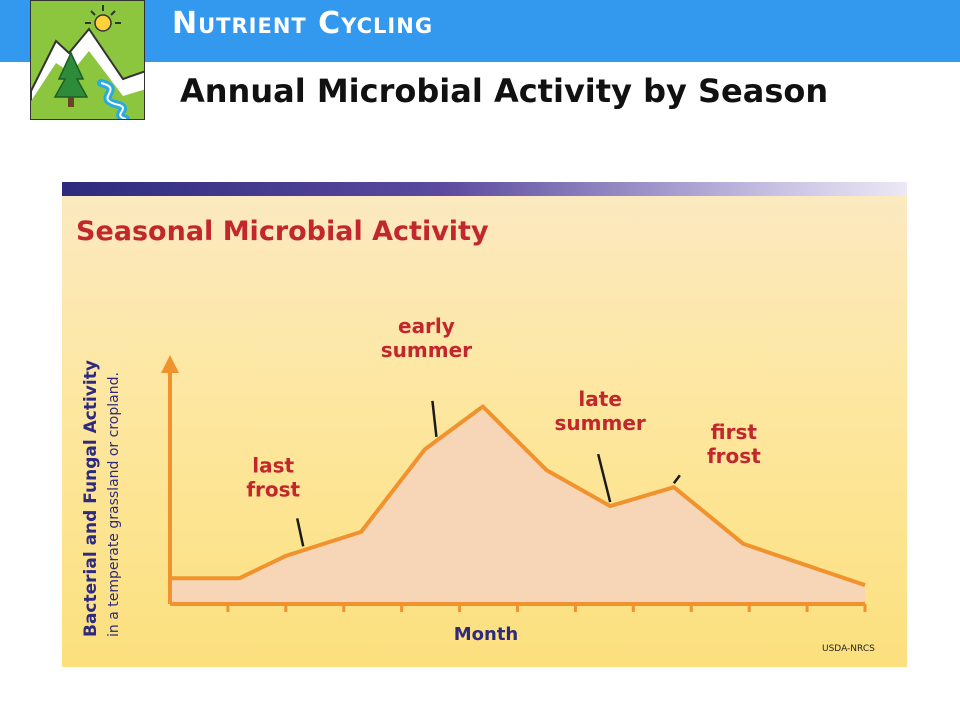  I want to click on annotation-label-early-summer: early, so click(426, 326).